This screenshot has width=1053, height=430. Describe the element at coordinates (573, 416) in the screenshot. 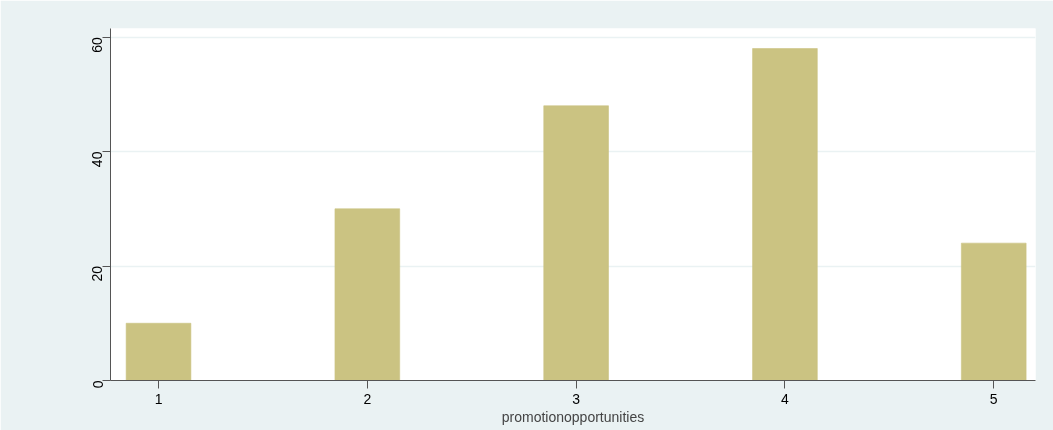

I see `x-axis-title: promotionopportunities` at that location.